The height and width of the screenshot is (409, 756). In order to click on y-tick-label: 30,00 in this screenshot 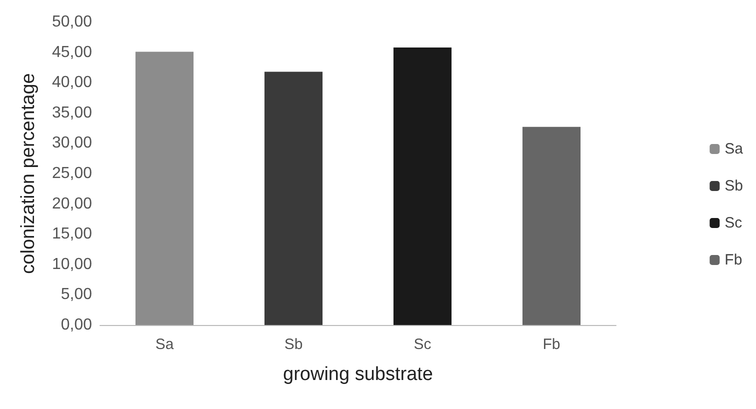, I will do `click(72, 143)`.